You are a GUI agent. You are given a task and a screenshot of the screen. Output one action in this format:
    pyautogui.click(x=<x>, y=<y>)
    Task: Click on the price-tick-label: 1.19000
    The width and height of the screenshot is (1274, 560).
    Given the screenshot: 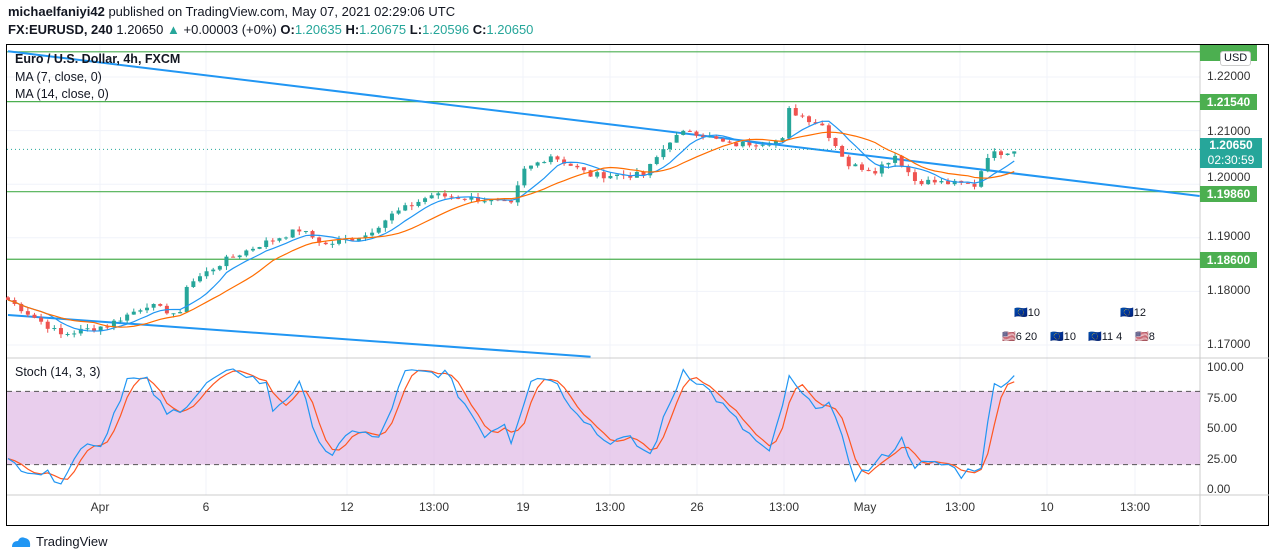 What is the action you would take?
    pyautogui.click(x=1229, y=236)
    